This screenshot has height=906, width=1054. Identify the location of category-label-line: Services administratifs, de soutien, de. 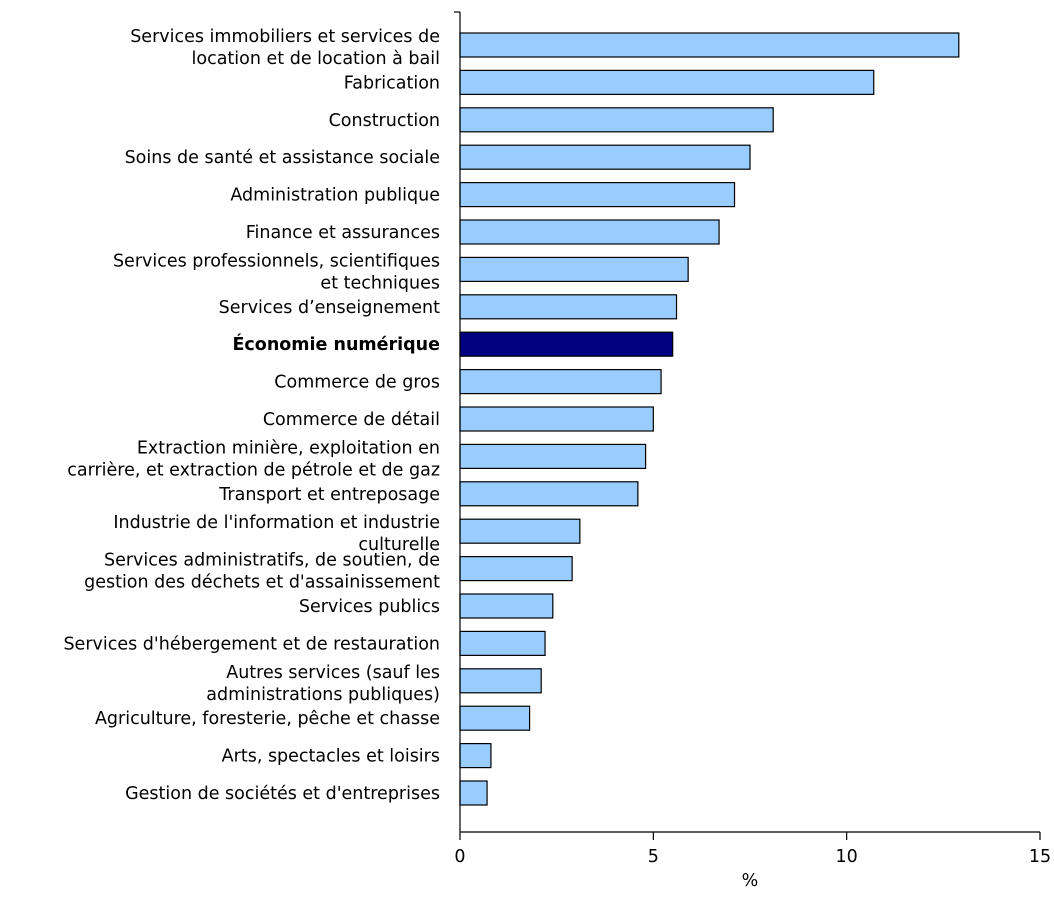
(272, 561).